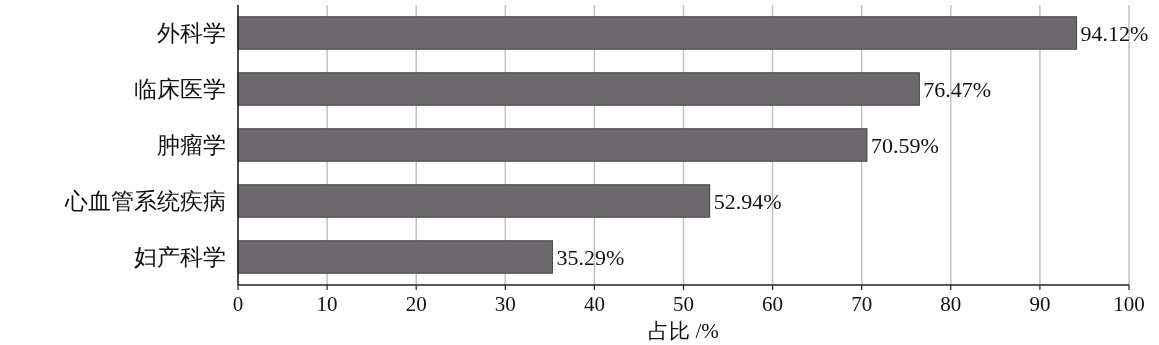 The height and width of the screenshot is (345, 1159). Describe the element at coordinates (1114, 33) in the screenshot. I see `data-label: 94.12%` at that location.